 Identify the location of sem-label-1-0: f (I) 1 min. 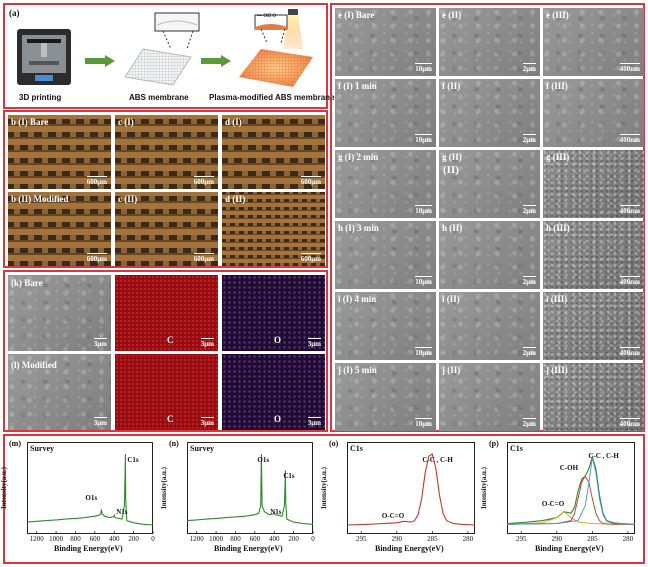
(357, 86).